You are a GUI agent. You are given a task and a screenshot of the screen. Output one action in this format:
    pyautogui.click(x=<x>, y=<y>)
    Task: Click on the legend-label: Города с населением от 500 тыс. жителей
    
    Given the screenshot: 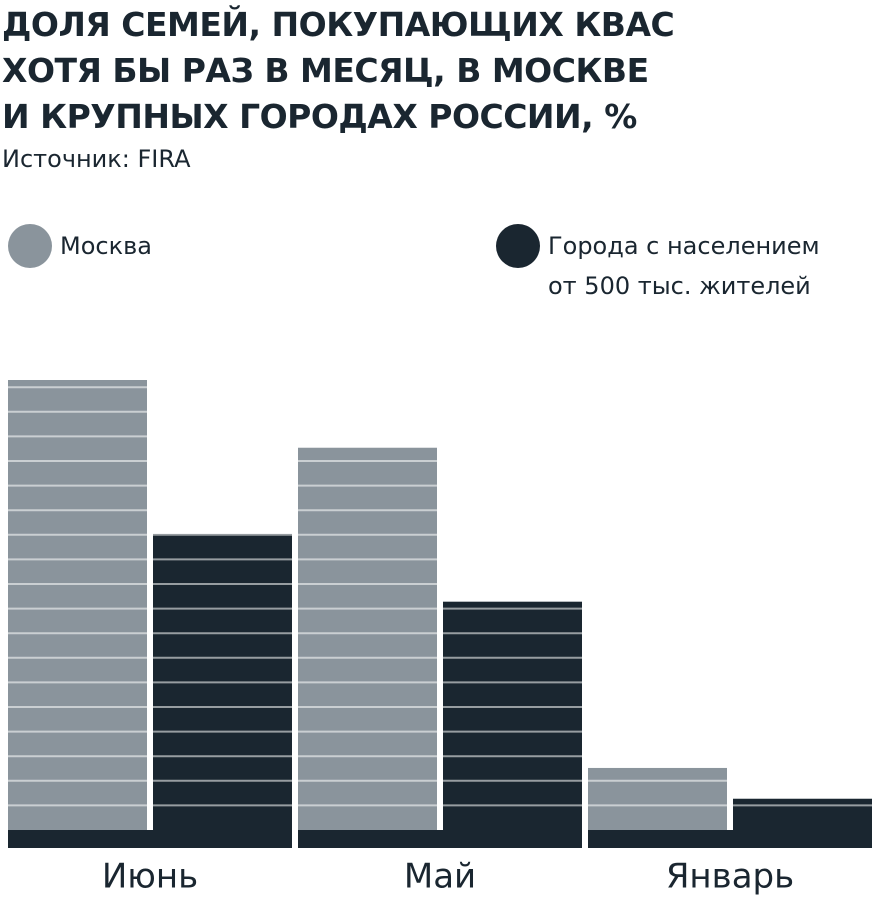 What is the action you would take?
    pyautogui.click(x=684, y=266)
    